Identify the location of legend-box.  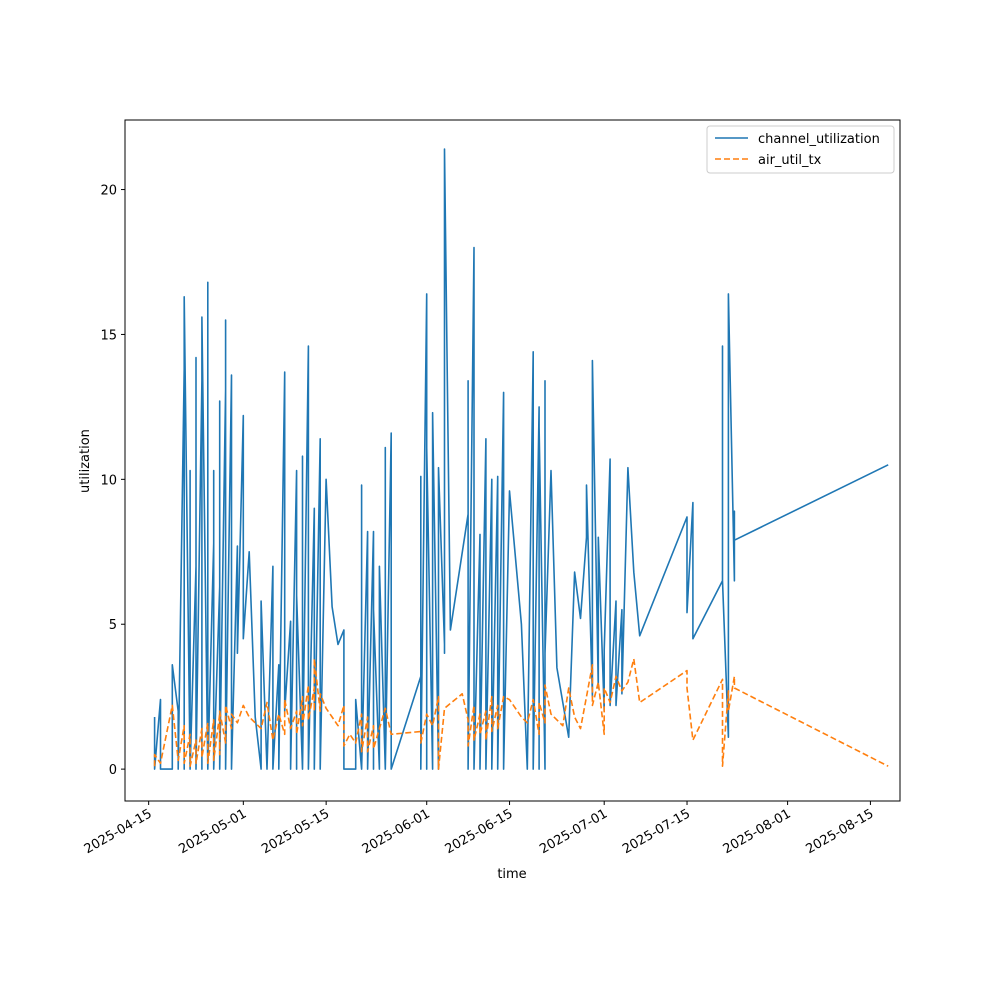
(800, 149).